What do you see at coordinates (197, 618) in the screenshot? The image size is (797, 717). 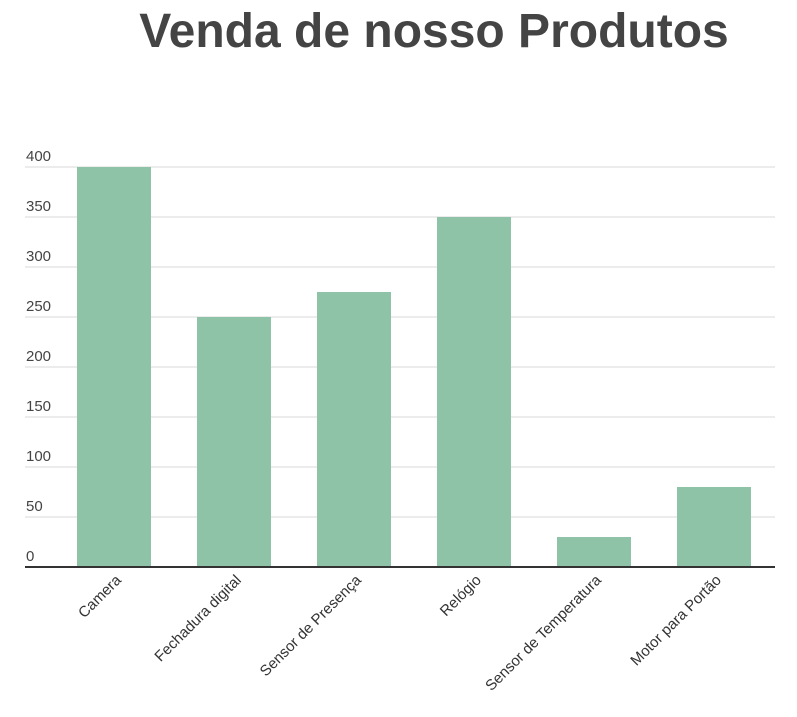 I see `x-tick-label-1: Fechadura digital` at bounding box center [197, 618].